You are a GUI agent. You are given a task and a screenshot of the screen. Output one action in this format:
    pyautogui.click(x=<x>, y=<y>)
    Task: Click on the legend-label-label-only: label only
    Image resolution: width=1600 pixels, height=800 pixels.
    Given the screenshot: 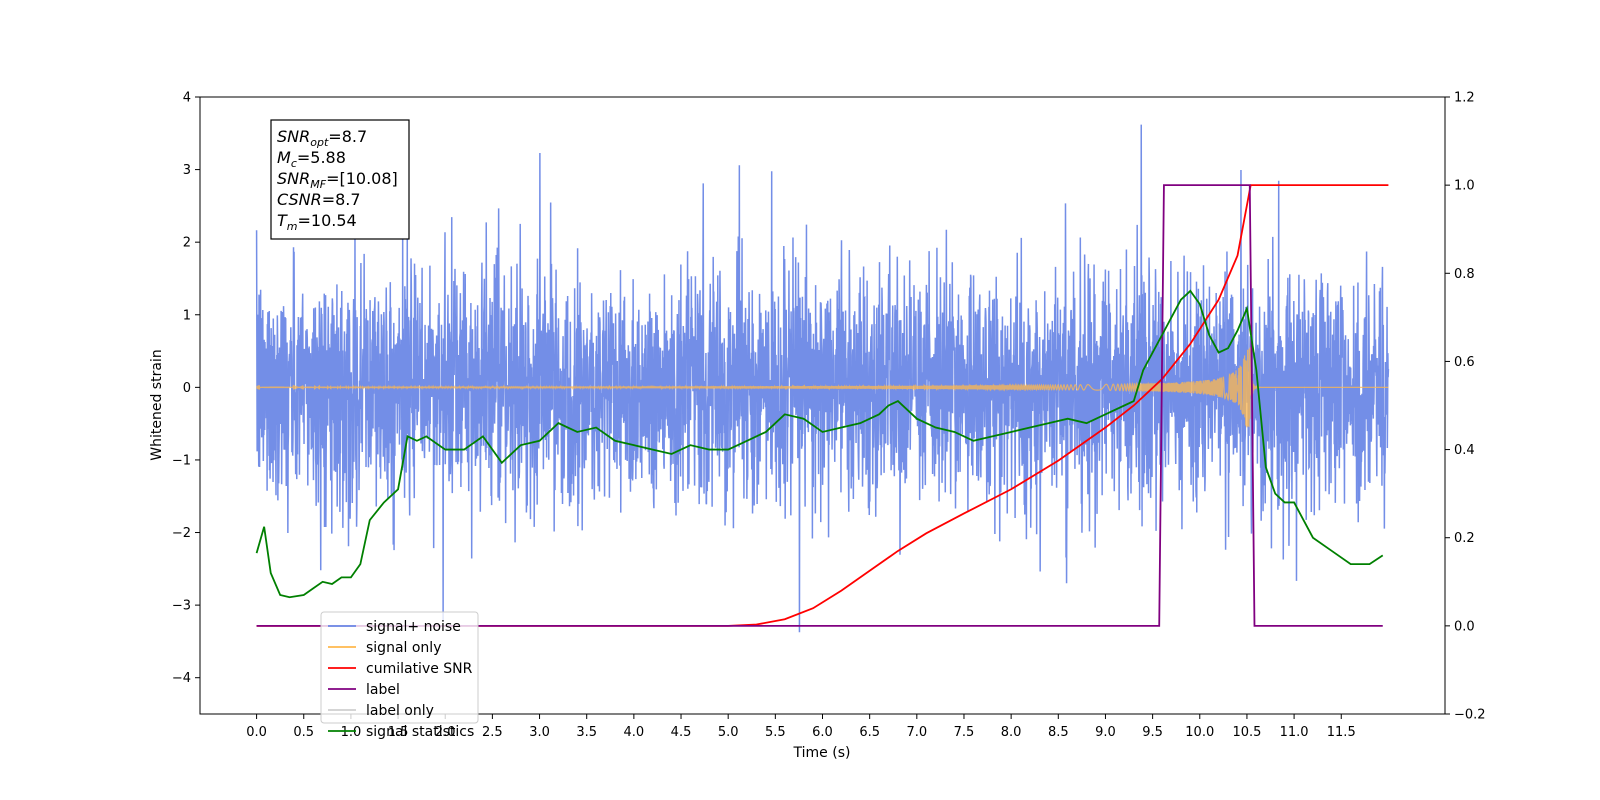 What is the action you would take?
    pyautogui.click(x=400, y=711)
    